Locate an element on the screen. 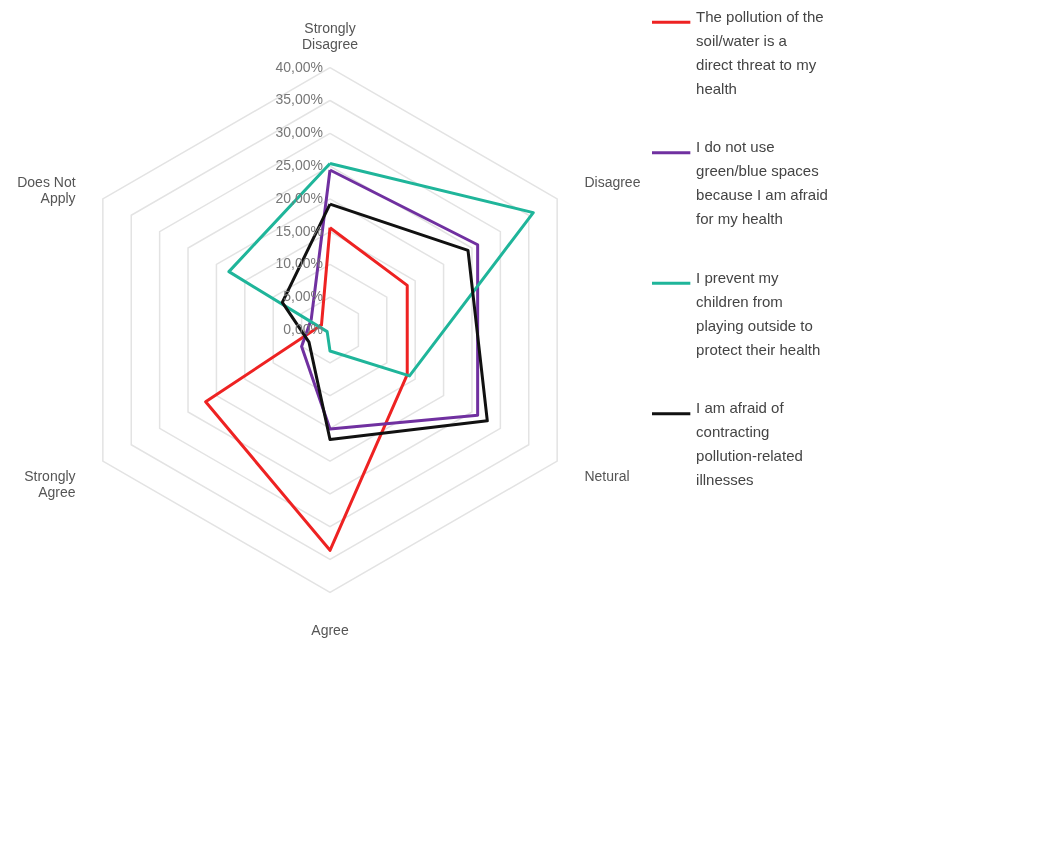 This screenshot has height=845, width=1041. legend-label: I prevent my children from playing outside to protect their health is located at coordinates (758, 313).